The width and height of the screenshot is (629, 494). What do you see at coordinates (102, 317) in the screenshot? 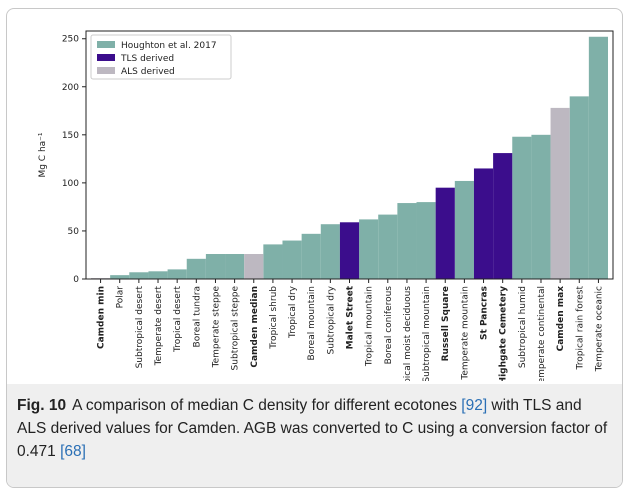
I see `x-tick-label: Camden min` at bounding box center [102, 317].